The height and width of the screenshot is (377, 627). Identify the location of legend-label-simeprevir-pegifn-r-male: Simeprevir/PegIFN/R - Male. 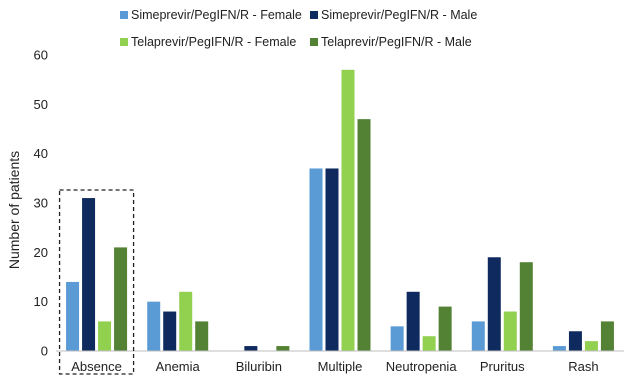
(399, 15).